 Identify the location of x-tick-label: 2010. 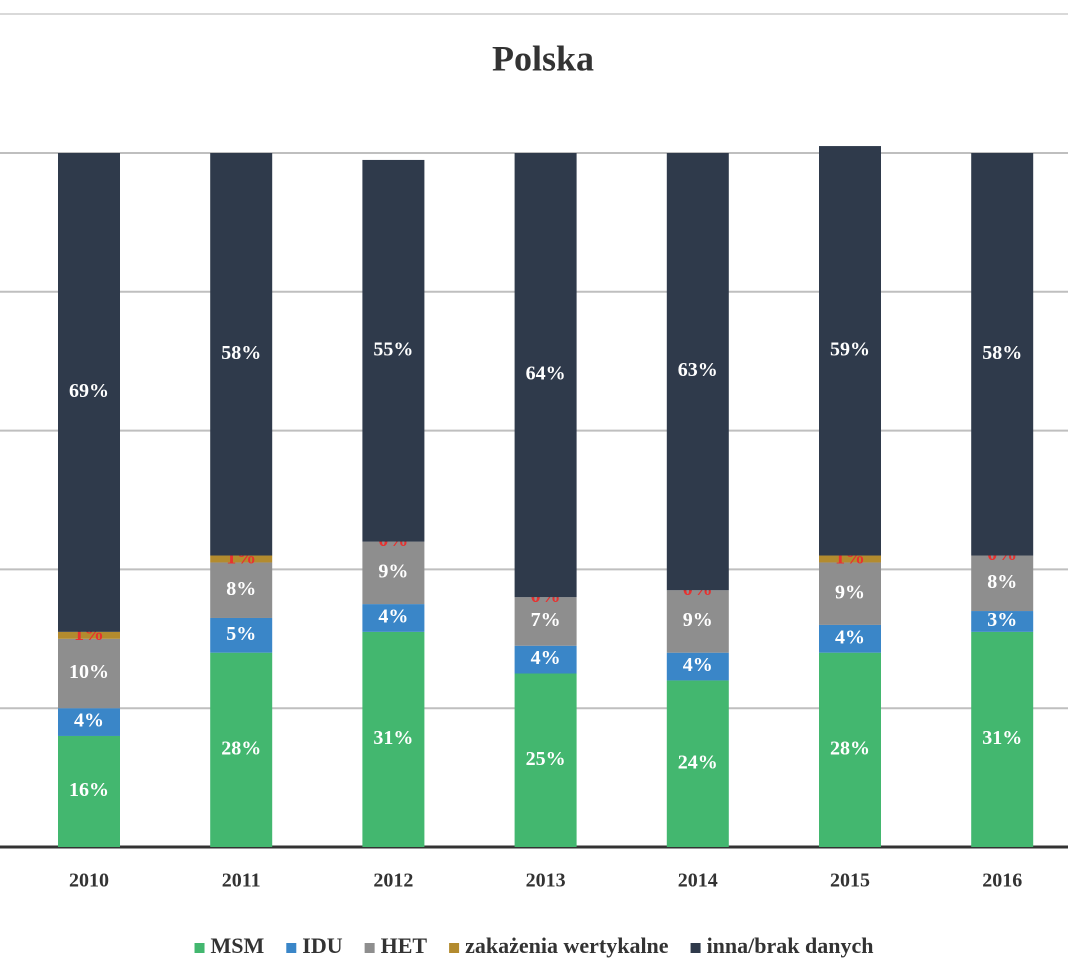
(89, 881).